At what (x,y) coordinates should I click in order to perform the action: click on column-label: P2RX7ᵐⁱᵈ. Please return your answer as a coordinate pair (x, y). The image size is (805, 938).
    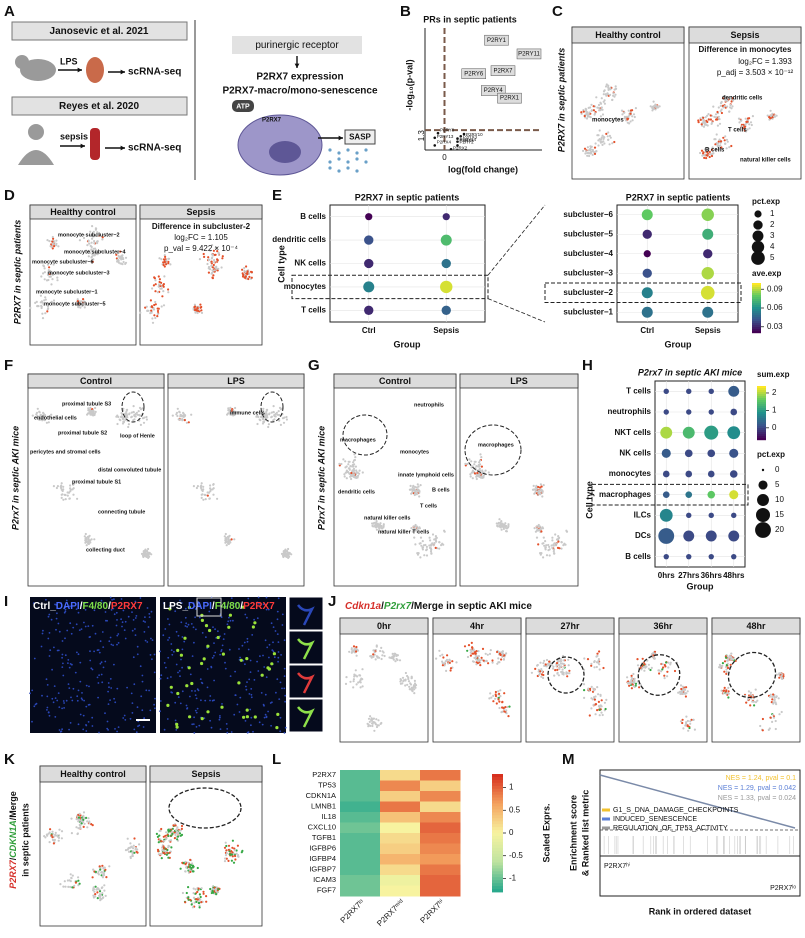
    Looking at the image, I should click on (390, 913).